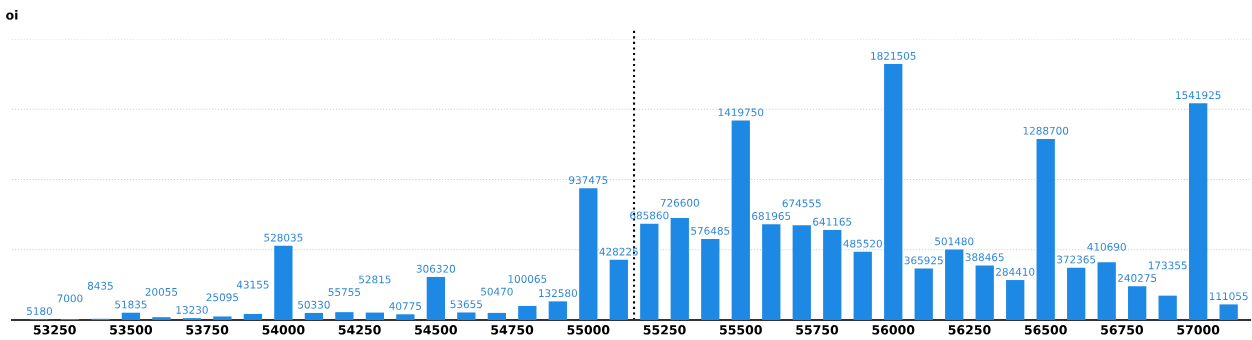 The image size is (1252, 340). What do you see at coordinates (817, 330) in the screenshot?
I see `x-tick-label: 55750` at bounding box center [817, 330].